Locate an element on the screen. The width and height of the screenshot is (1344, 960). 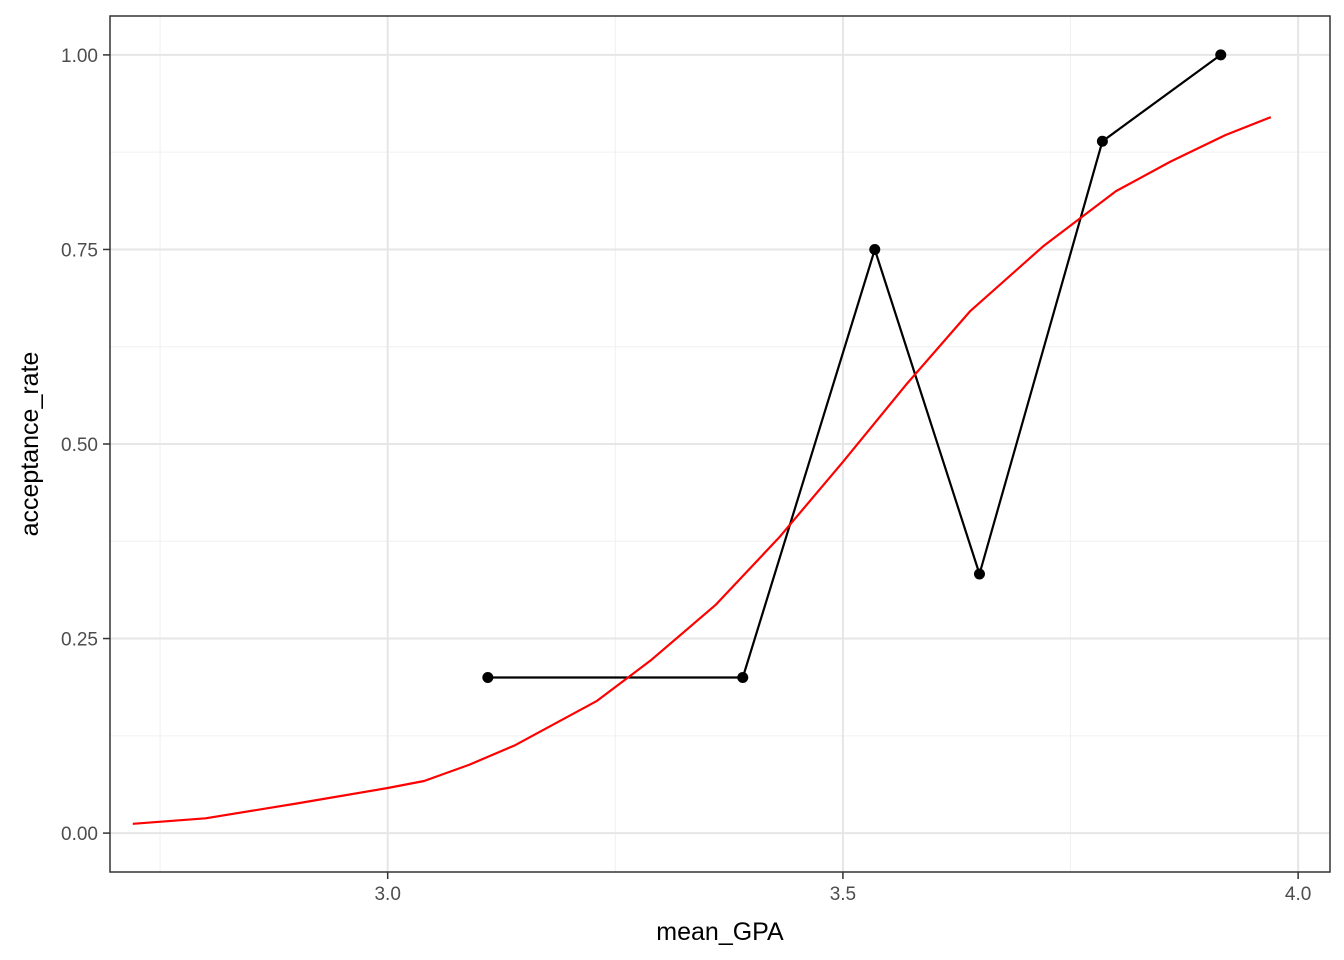
y-tick-label: 0.75 is located at coordinates (79, 250).